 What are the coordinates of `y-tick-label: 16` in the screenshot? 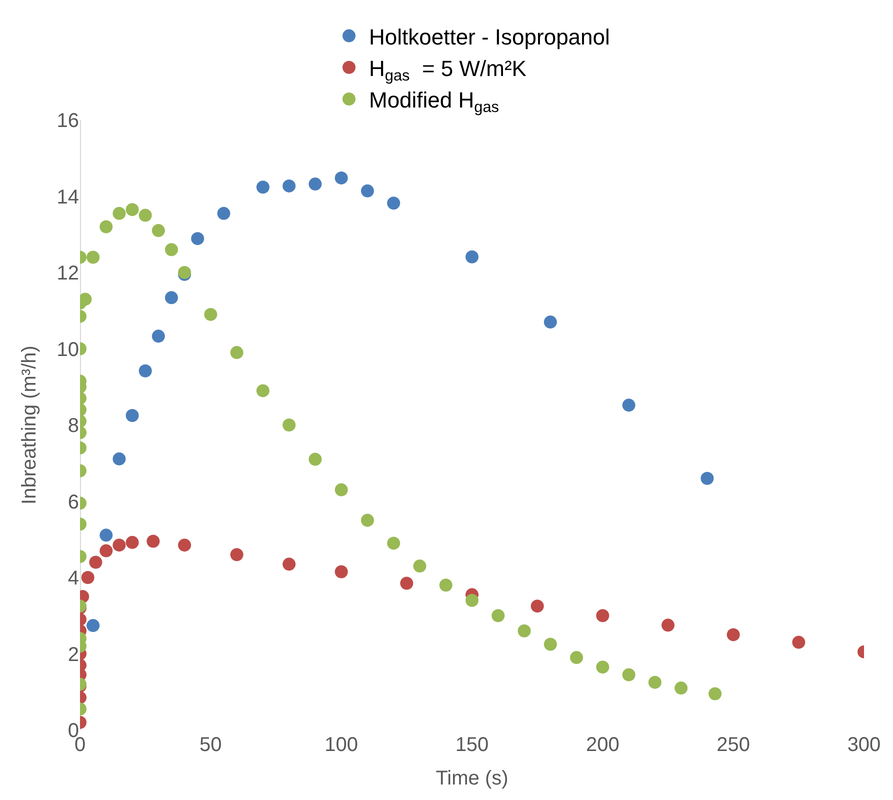 It's located at (67, 121).